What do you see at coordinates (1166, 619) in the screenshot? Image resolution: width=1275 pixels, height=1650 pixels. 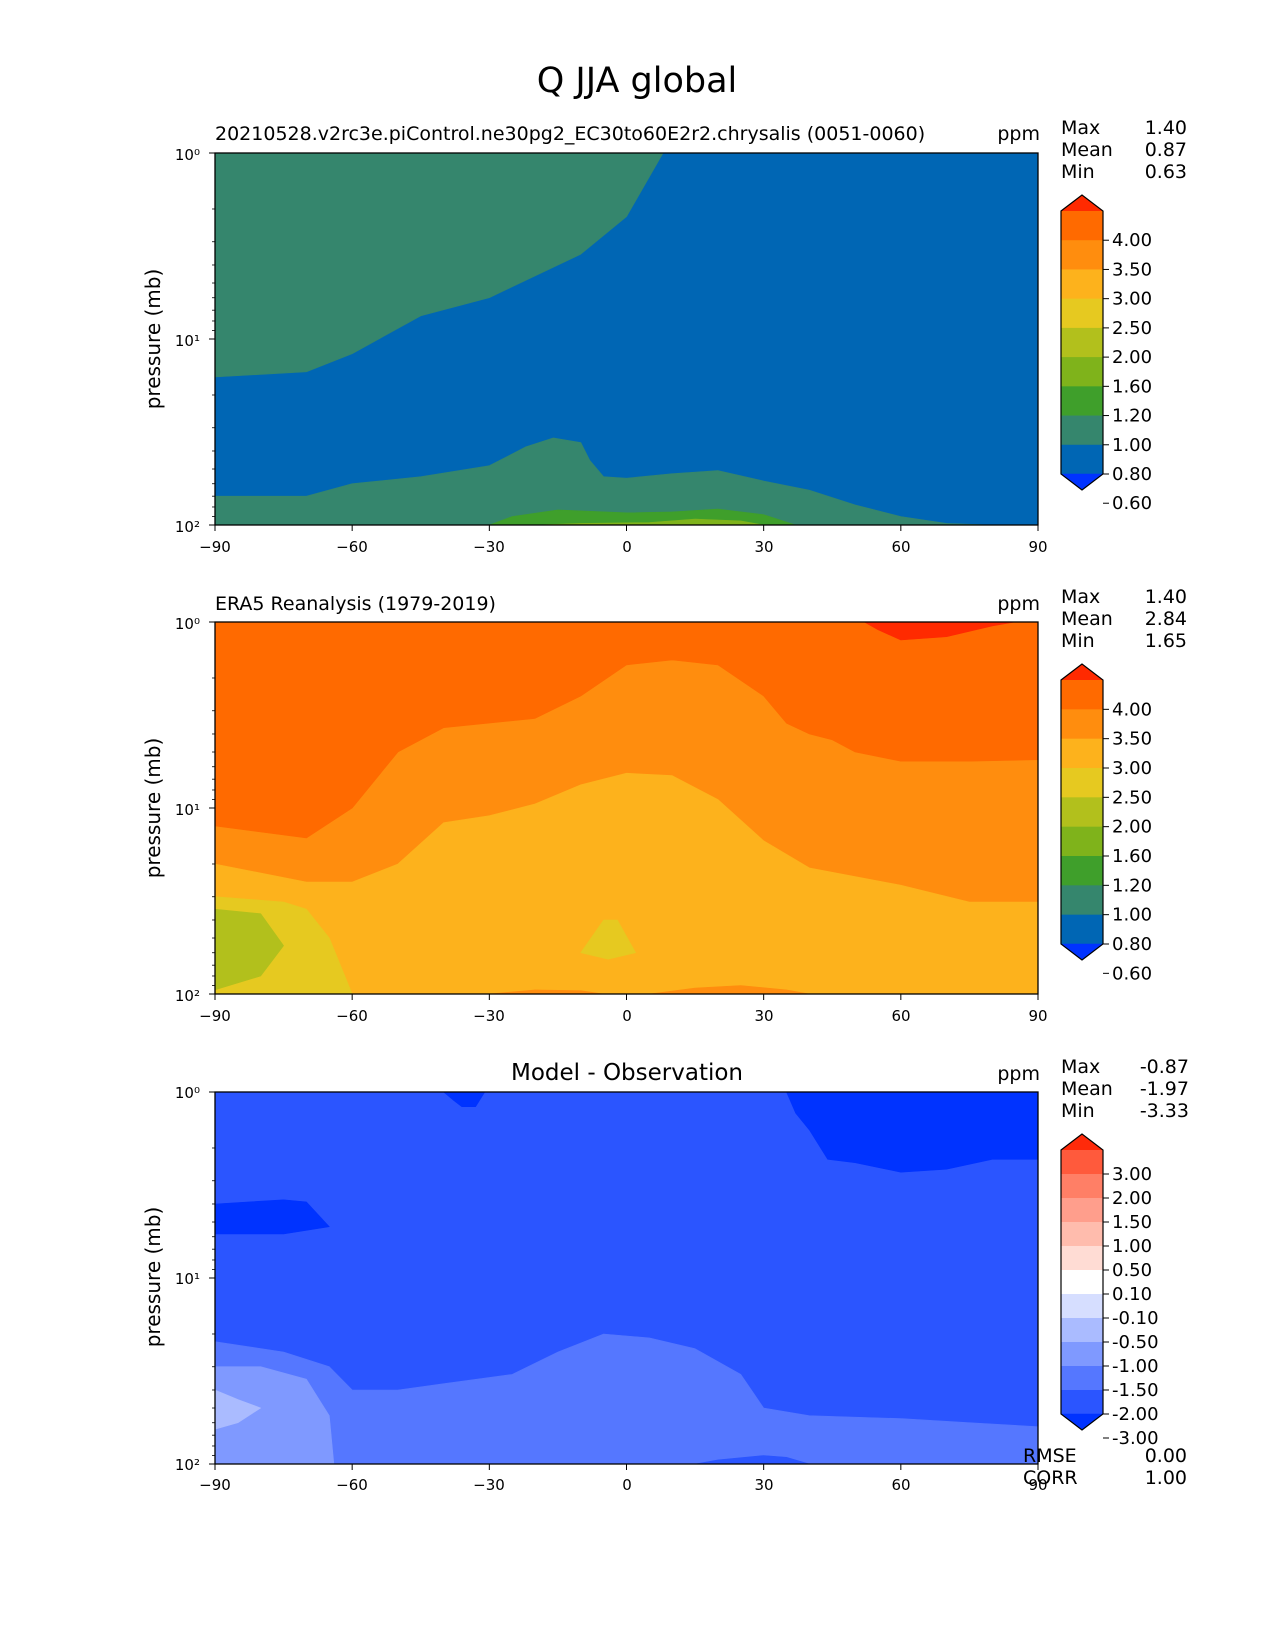 I see `stat-value-mean: 2.84` at bounding box center [1166, 619].